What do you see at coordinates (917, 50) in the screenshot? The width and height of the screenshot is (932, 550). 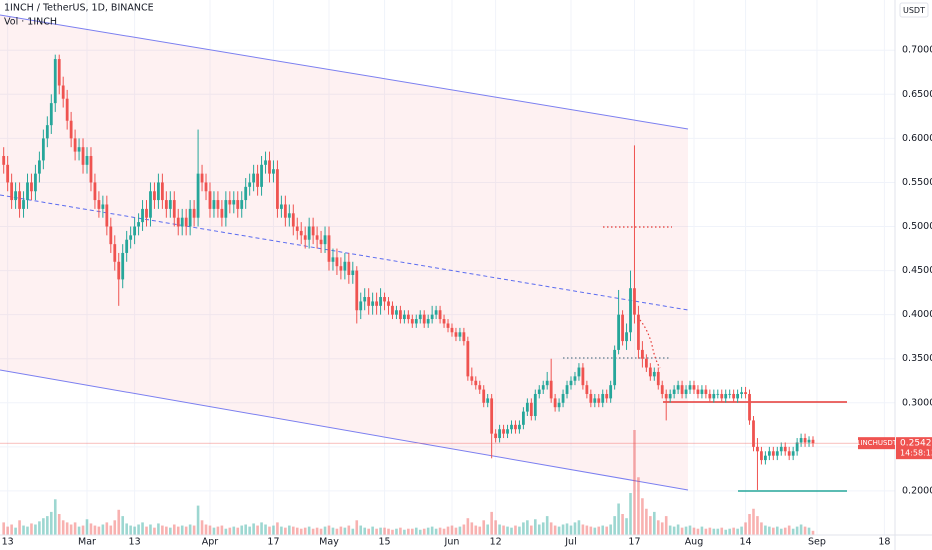 I see `y-tick-label: 0.7000` at bounding box center [917, 50].